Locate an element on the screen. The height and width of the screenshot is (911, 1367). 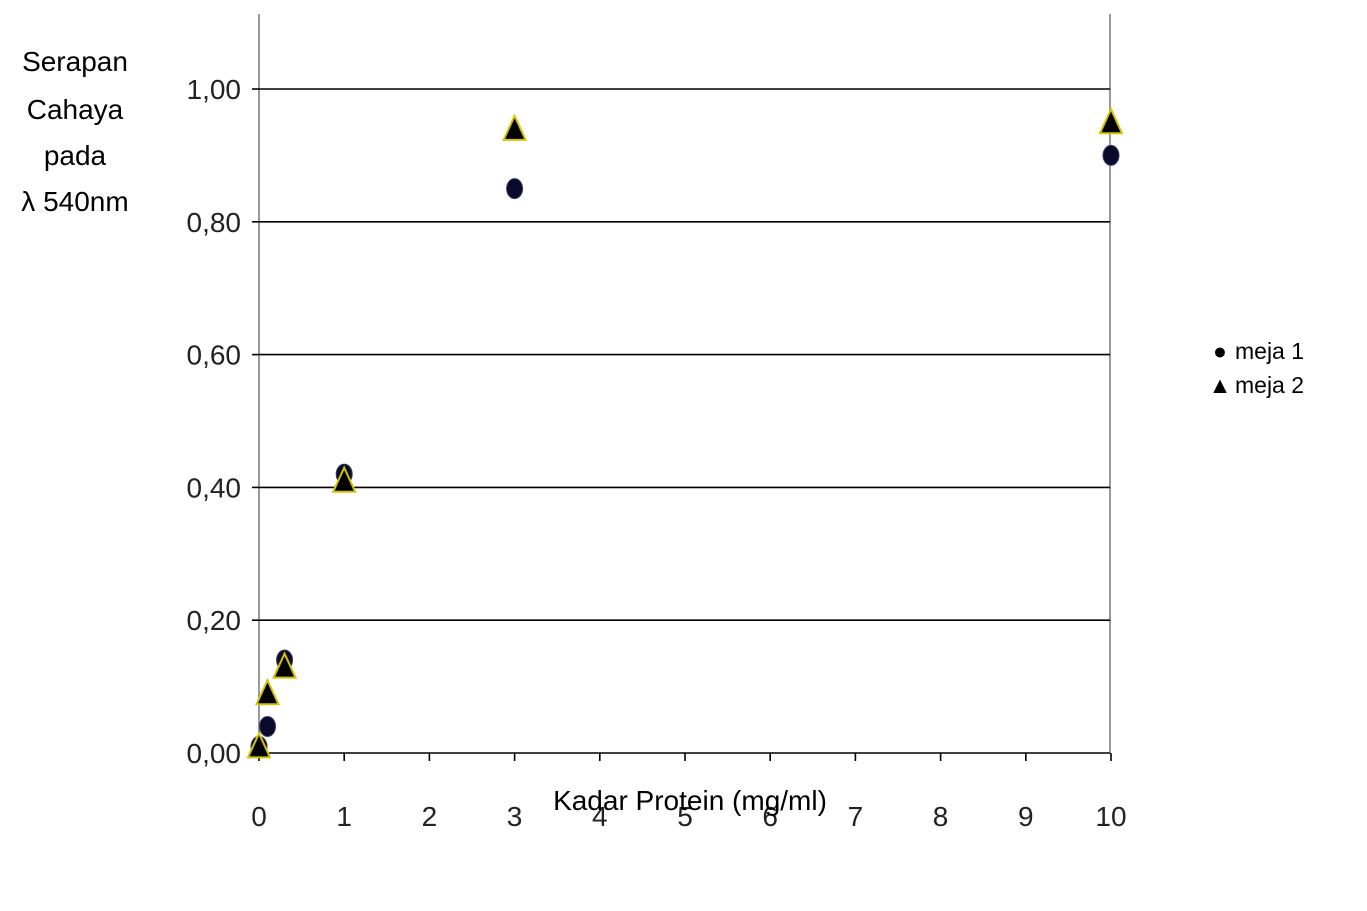
y-tick-label: 0,00 is located at coordinates (214, 753).